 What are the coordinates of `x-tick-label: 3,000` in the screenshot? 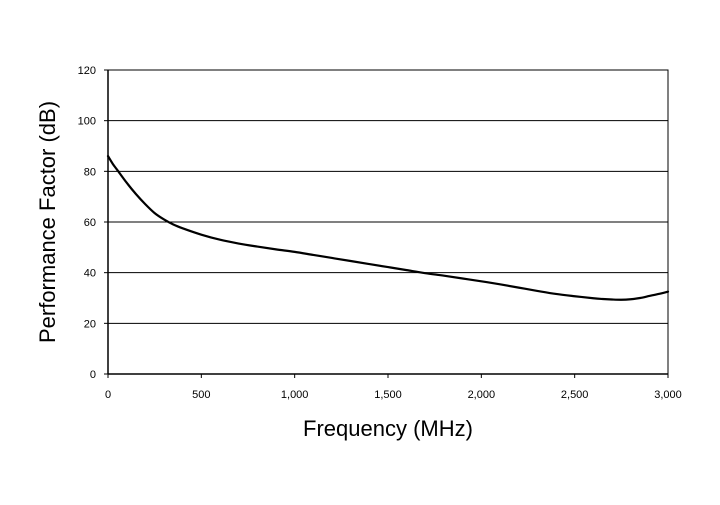 It's located at (668, 395).